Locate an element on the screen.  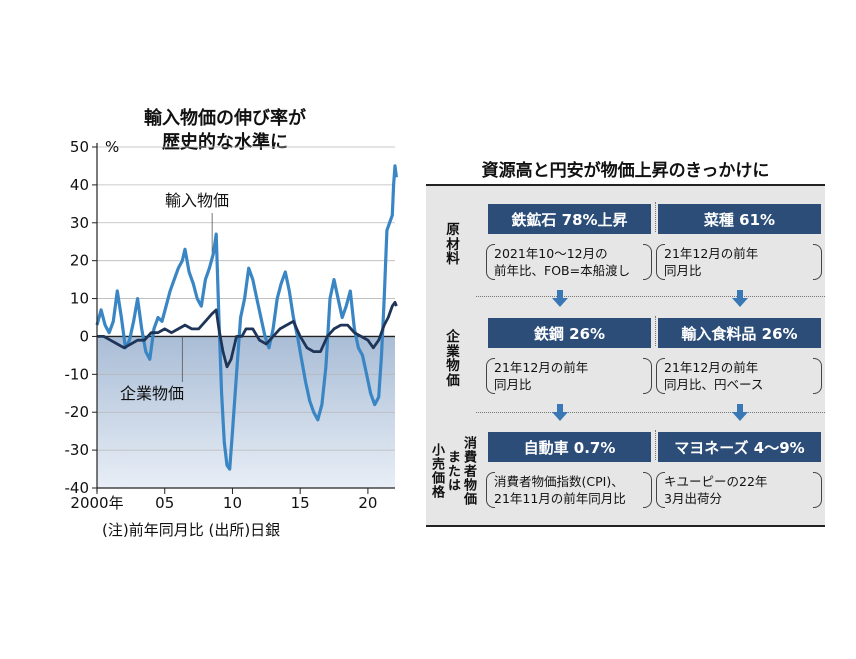
y-unit-label: % is located at coordinates (112, 147).